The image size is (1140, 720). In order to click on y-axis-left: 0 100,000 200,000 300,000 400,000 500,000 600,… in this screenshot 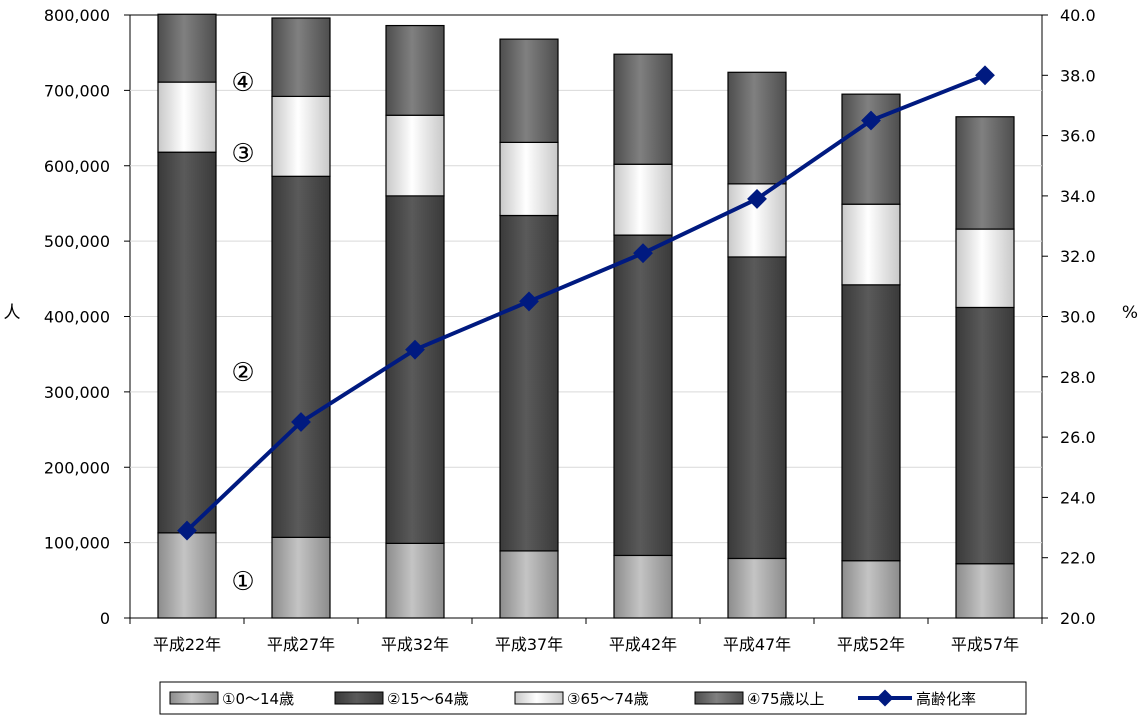, I will do `click(87, 317)`.